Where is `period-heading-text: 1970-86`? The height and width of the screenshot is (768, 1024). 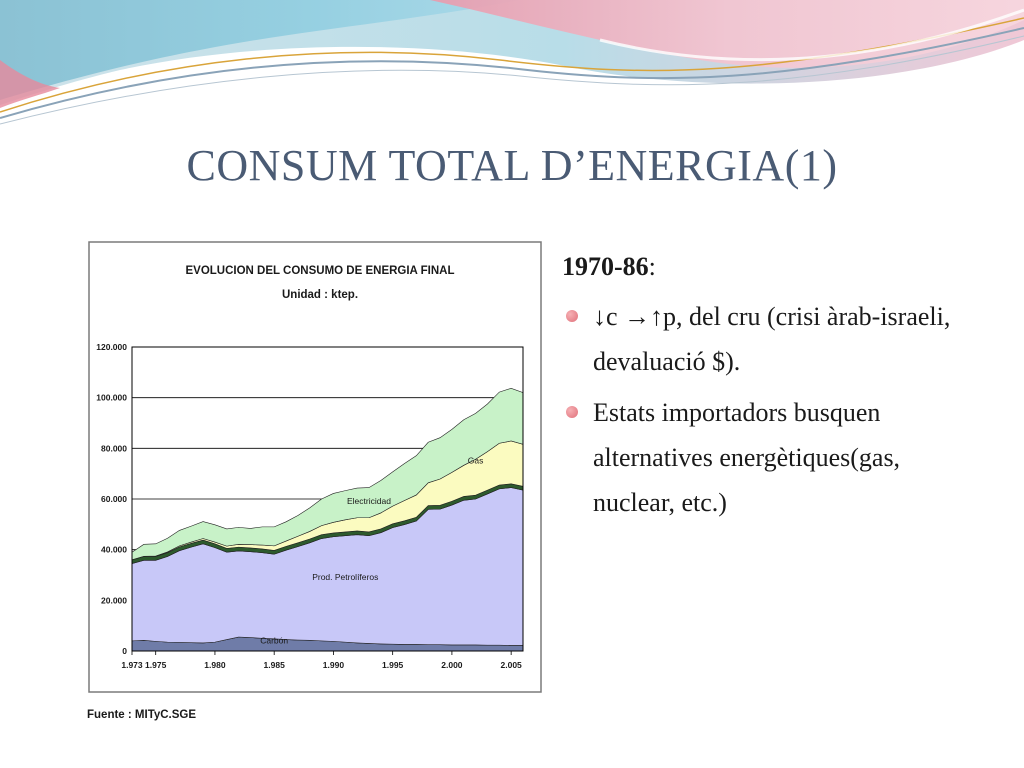 period-heading-text: 1970-86 is located at coordinates (605, 266).